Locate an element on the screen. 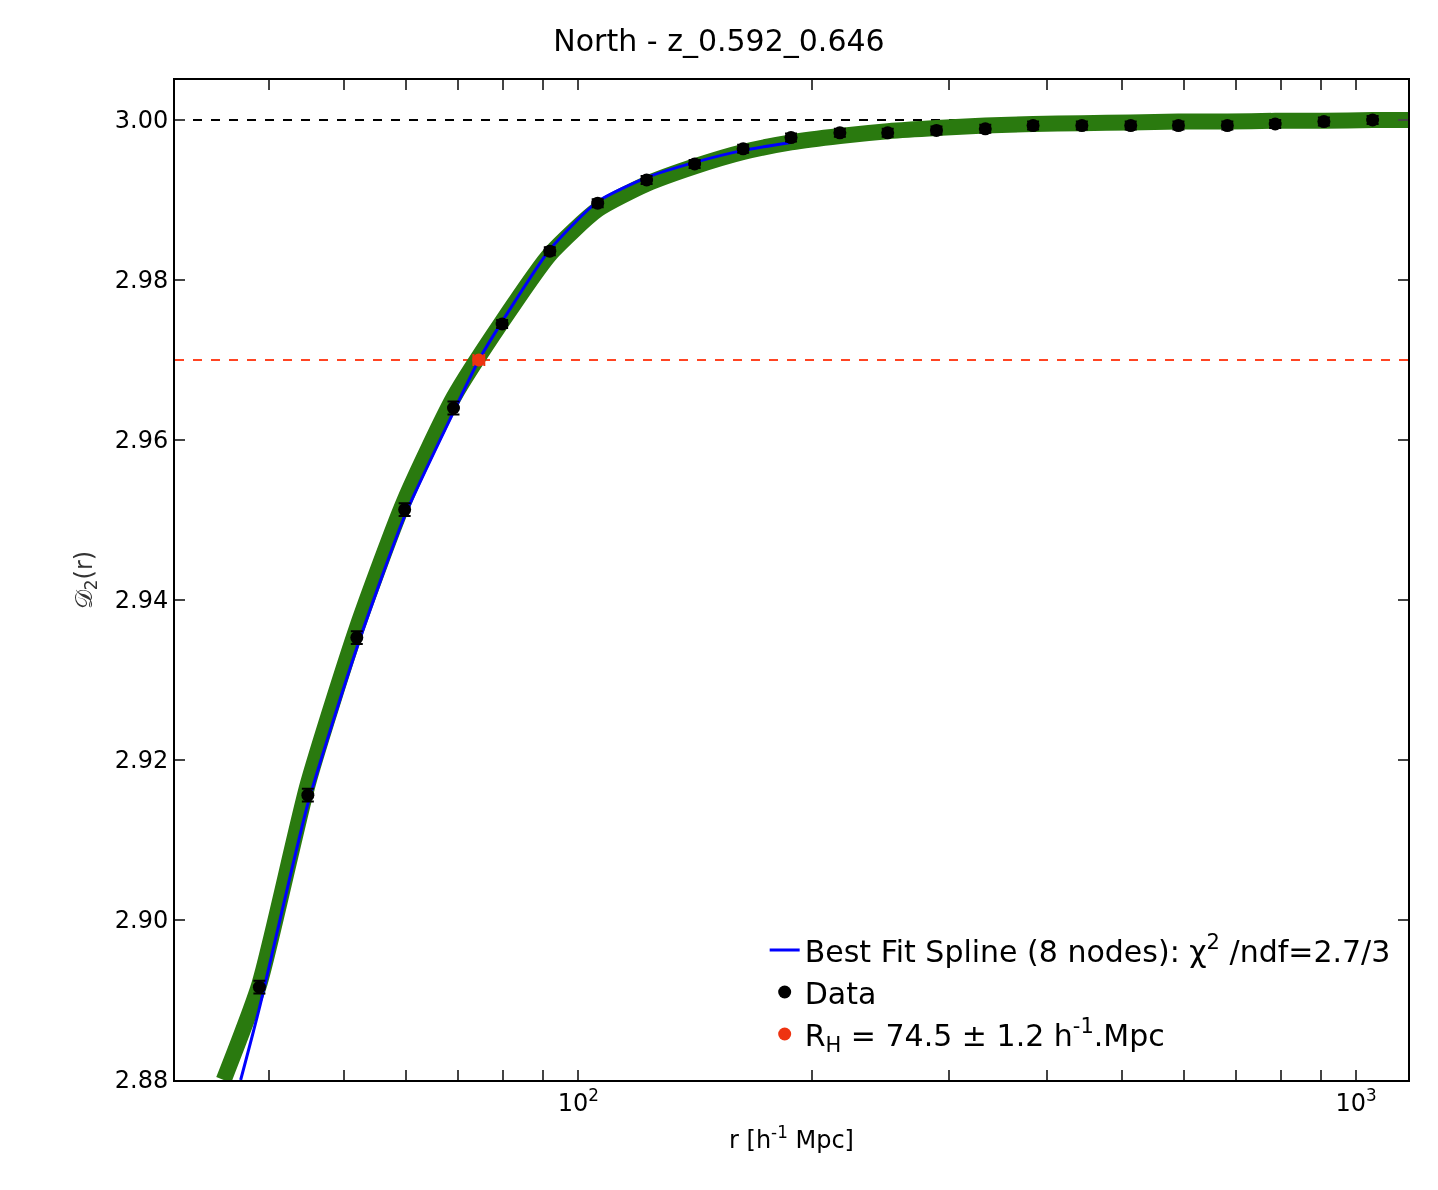 The image size is (1438, 1190). x-tick-label: 10$^{3}$ is located at coordinates (1356, 1100).